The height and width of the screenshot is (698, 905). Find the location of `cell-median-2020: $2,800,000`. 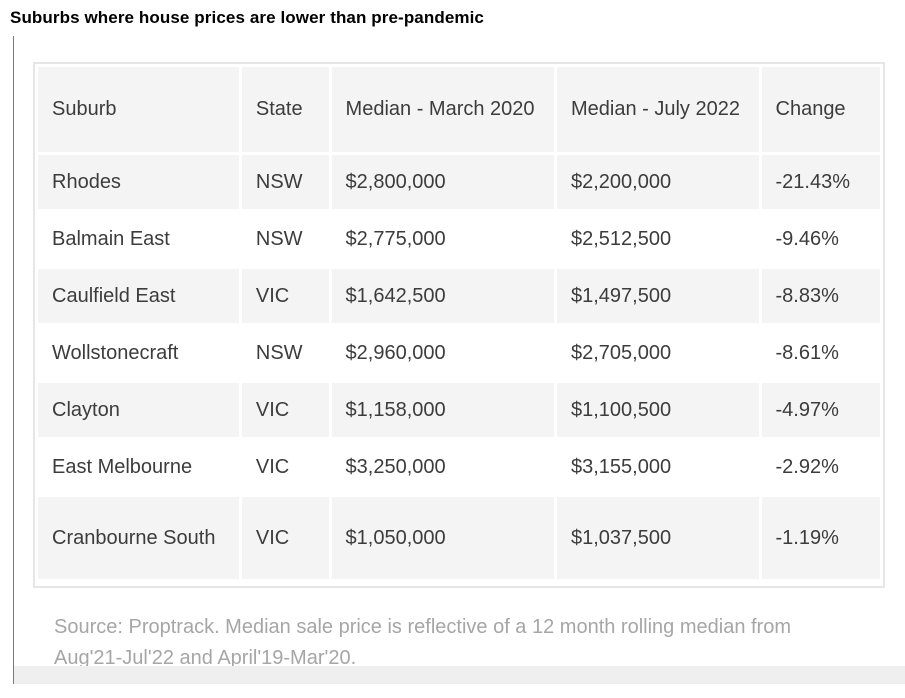

cell-median-2020: $2,800,000 is located at coordinates (442, 182).